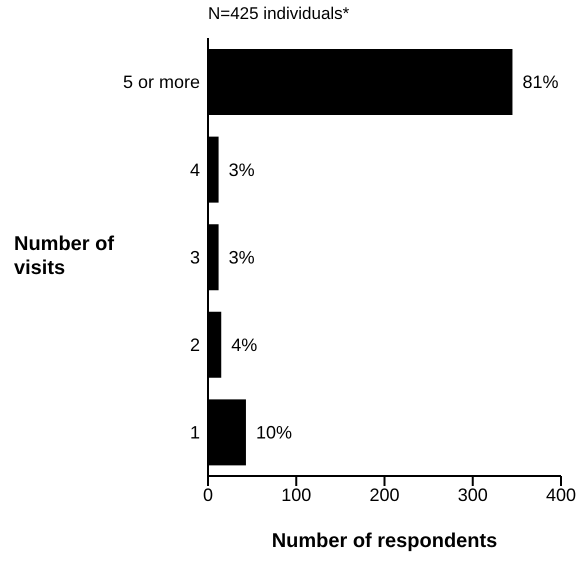 Image resolution: width=582 pixels, height=564 pixels. What do you see at coordinates (195, 170) in the screenshot?
I see `y-tick-label: 4` at bounding box center [195, 170].